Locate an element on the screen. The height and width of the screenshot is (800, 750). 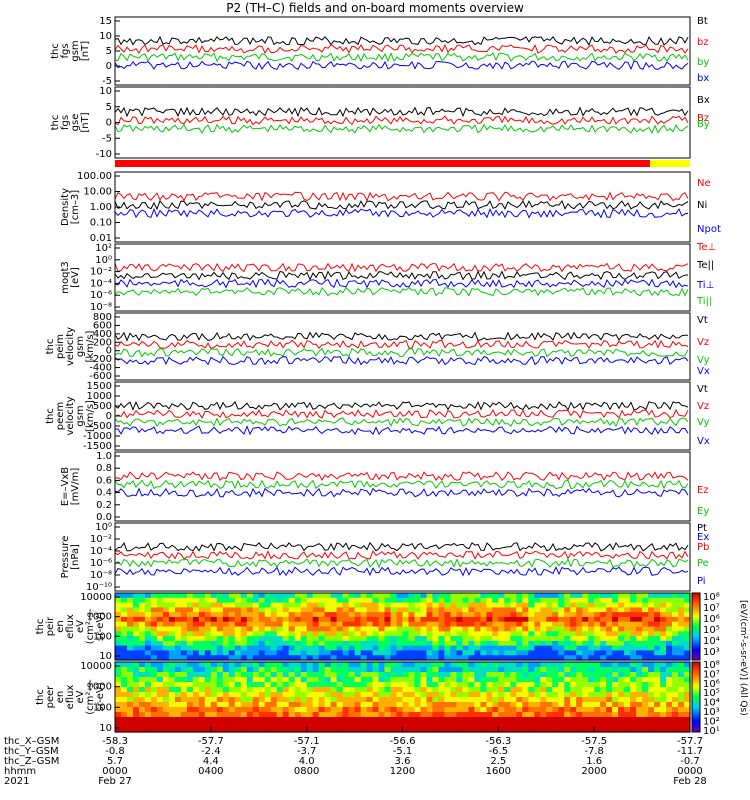
ytick-label: 10⁻⁸ is located at coordinates (101, 575).